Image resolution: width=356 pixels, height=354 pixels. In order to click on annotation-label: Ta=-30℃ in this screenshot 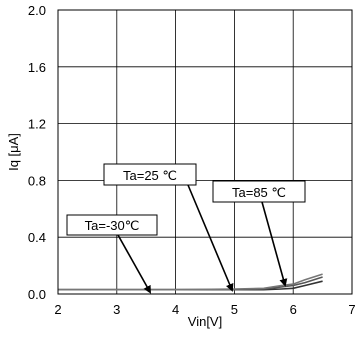, I will do `click(112, 225)`.